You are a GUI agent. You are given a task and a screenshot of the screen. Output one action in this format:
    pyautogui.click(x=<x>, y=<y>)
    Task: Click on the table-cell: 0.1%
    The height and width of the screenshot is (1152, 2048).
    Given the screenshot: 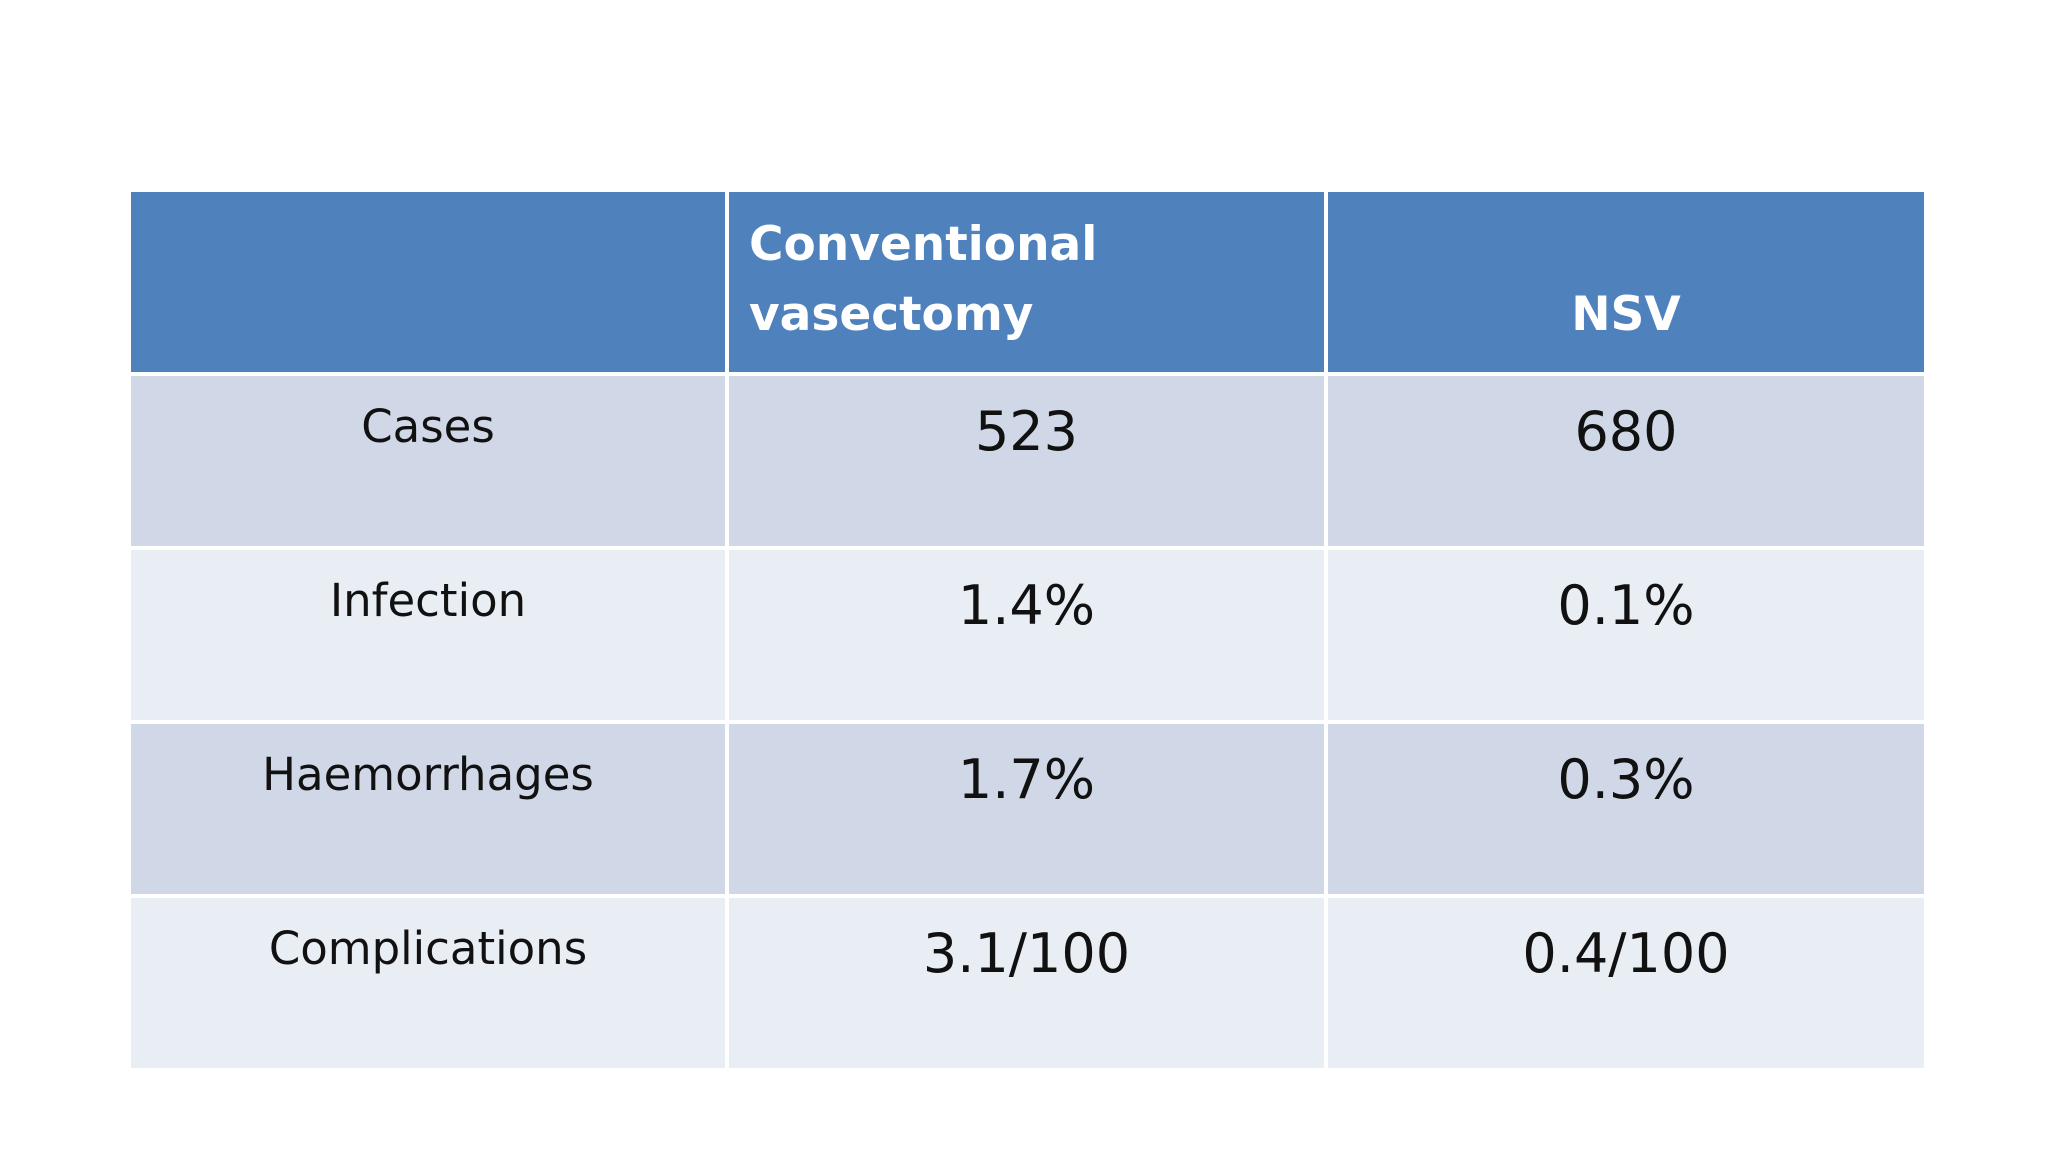 What is the action you would take?
    pyautogui.click(x=1626, y=635)
    